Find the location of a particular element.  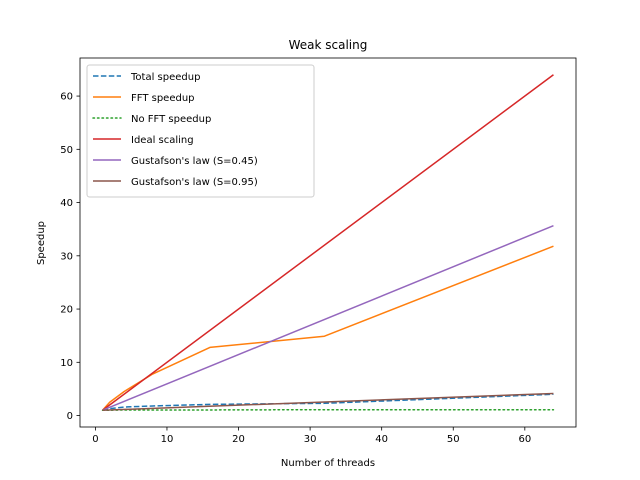

chart-title: Weak scaling is located at coordinates (328, 45).